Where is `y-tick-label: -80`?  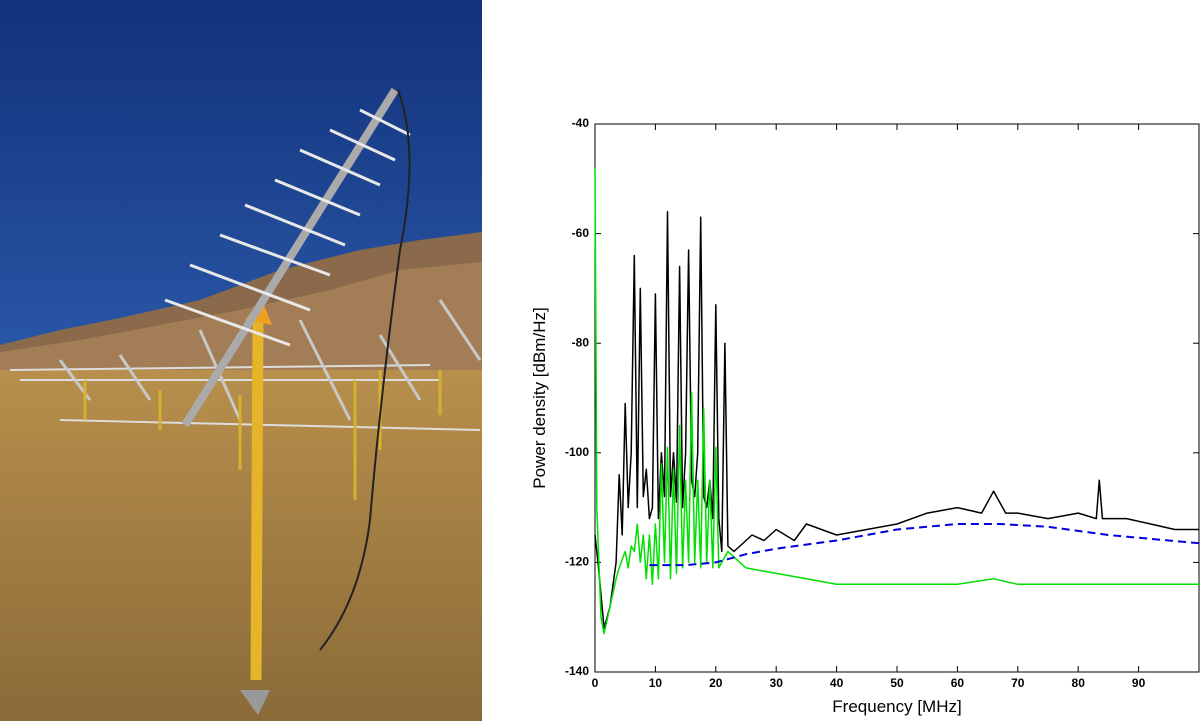
y-tick-label: -80 is located at coordinates (581, 342).